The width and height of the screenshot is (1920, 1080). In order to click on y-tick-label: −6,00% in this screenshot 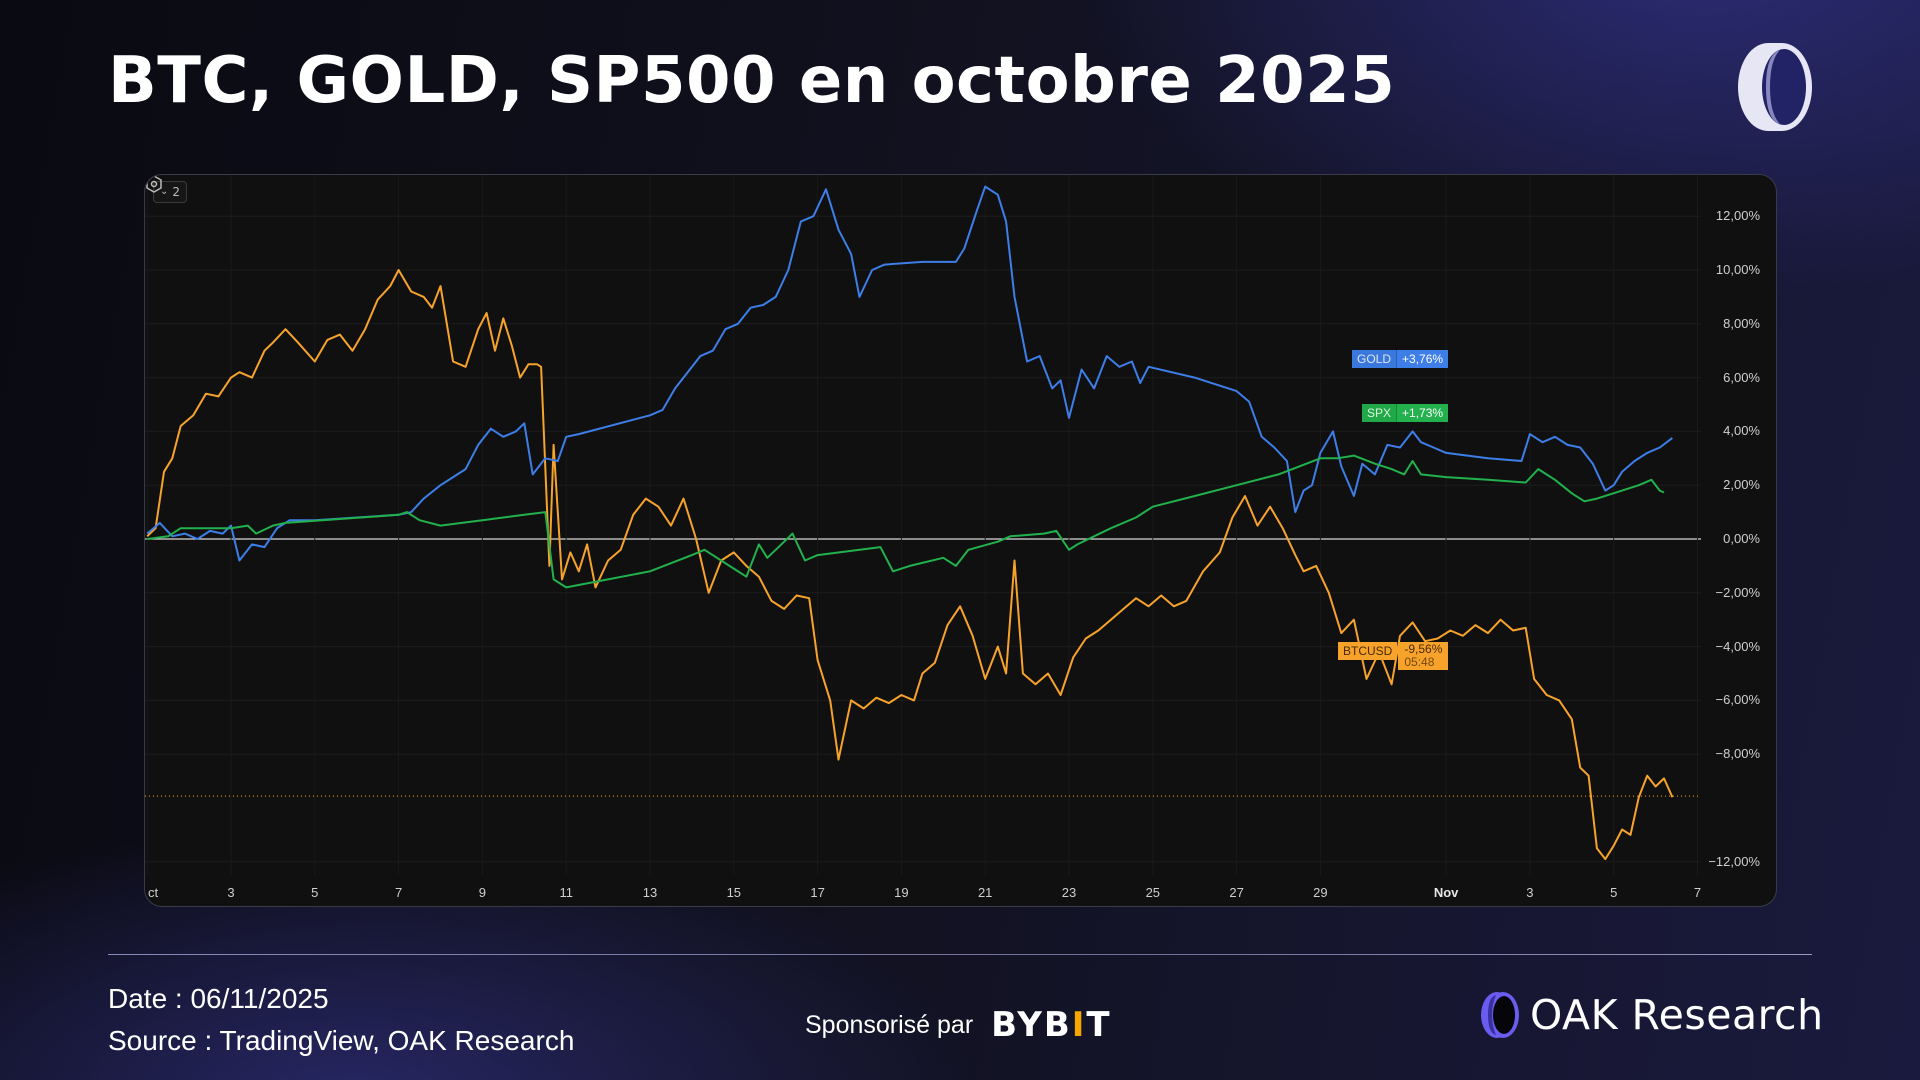, I will do `click(1737, 700)`.